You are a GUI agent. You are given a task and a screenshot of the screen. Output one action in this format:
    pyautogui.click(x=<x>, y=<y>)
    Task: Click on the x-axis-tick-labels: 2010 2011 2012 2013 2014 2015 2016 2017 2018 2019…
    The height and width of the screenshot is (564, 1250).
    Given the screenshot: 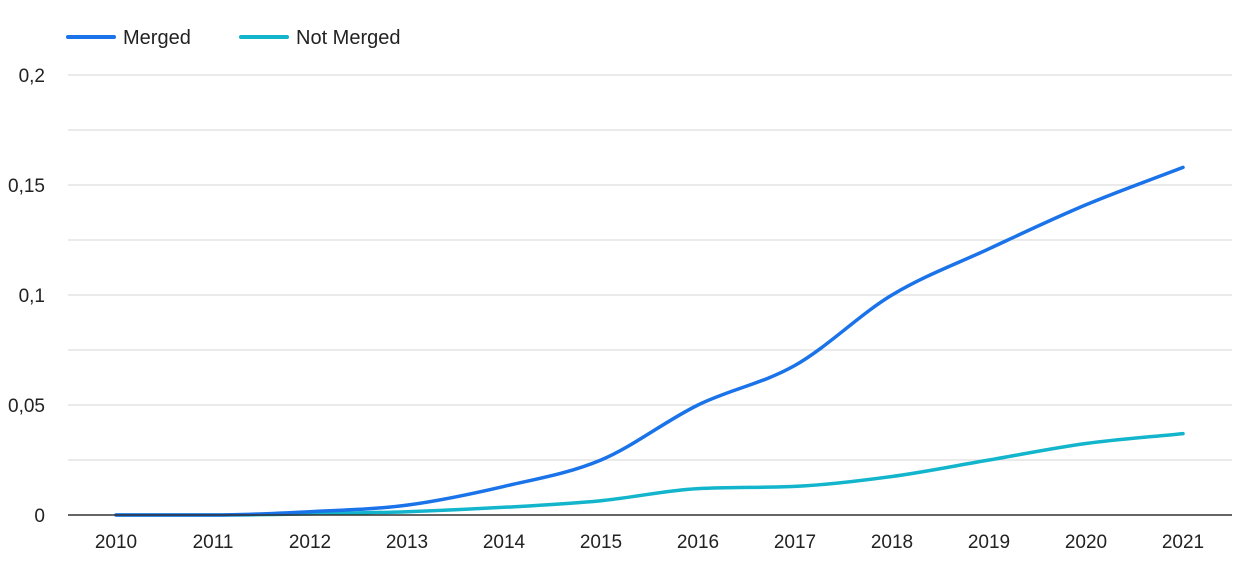 What is the action you would take?
    pyautogui.click(x=649, y=542)
    